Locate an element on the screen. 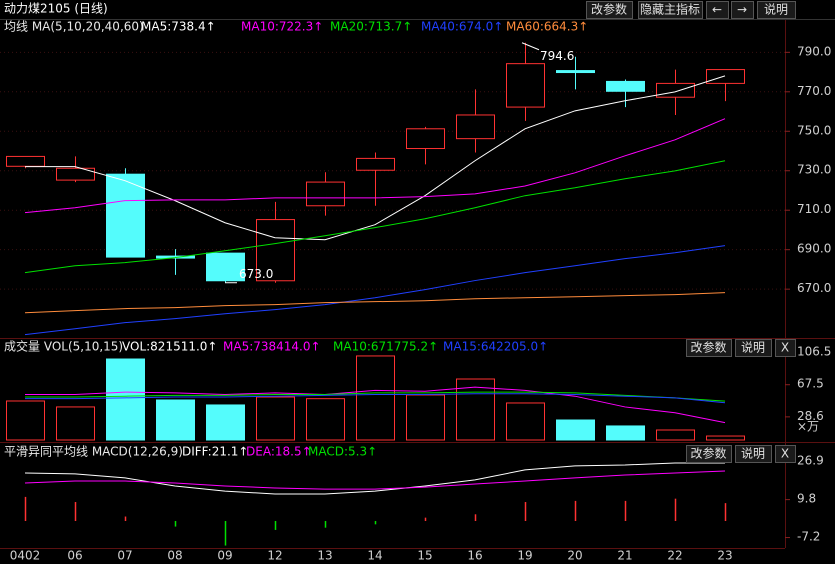 The height and width of the screenshot is (564, 835). button-label: ← is located at coordinates (717, 10).